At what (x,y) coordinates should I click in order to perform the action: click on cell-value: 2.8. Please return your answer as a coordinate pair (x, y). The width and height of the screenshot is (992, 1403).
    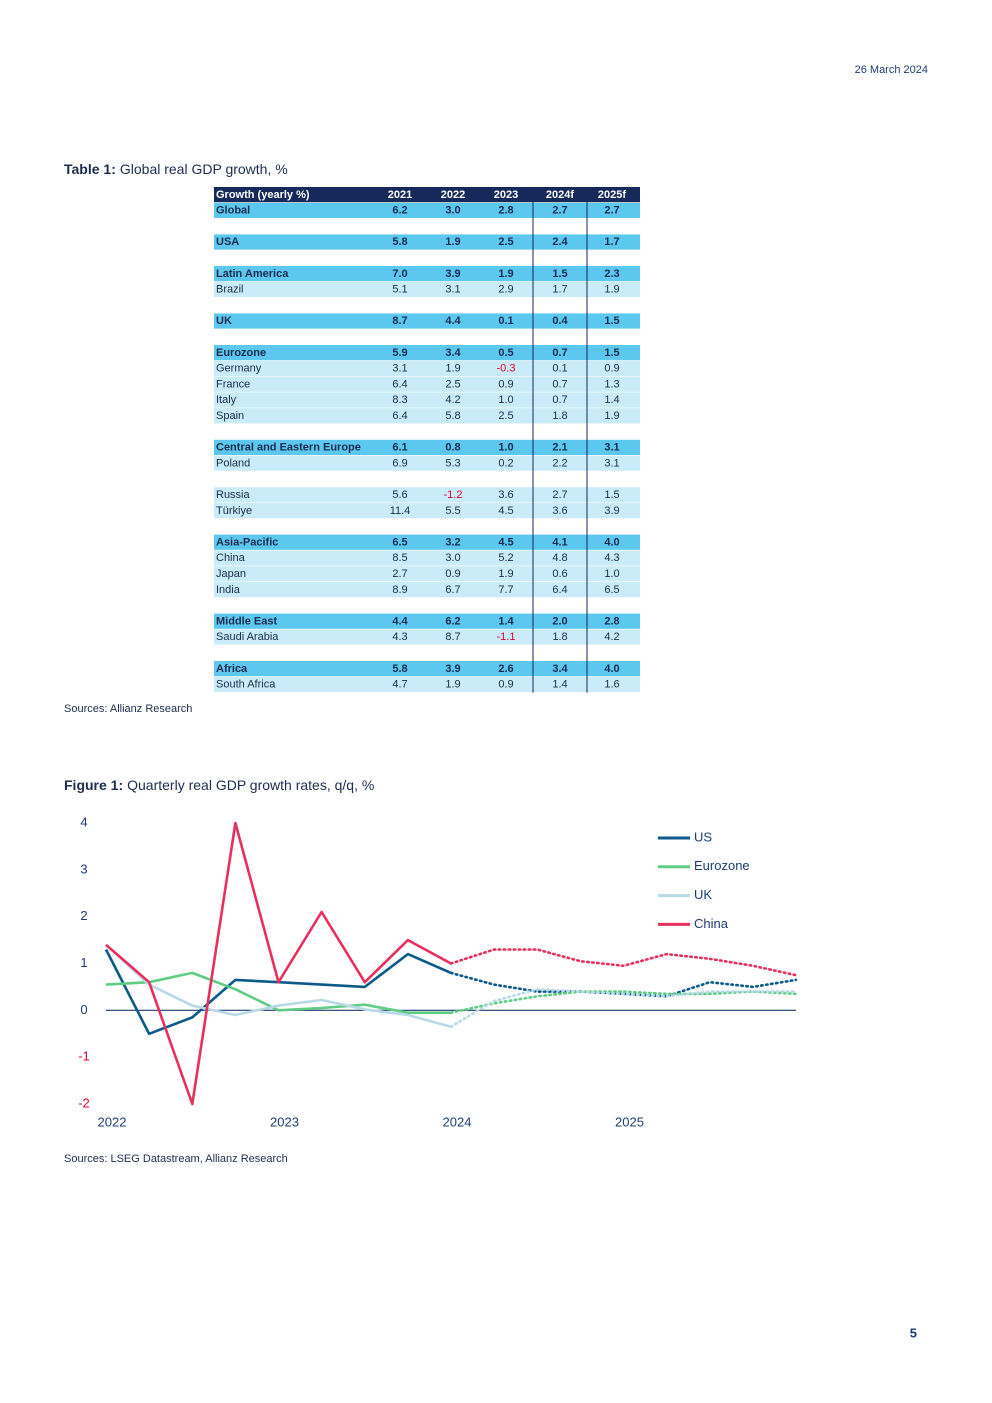
    Looking at the image, I should click on (505, 211).